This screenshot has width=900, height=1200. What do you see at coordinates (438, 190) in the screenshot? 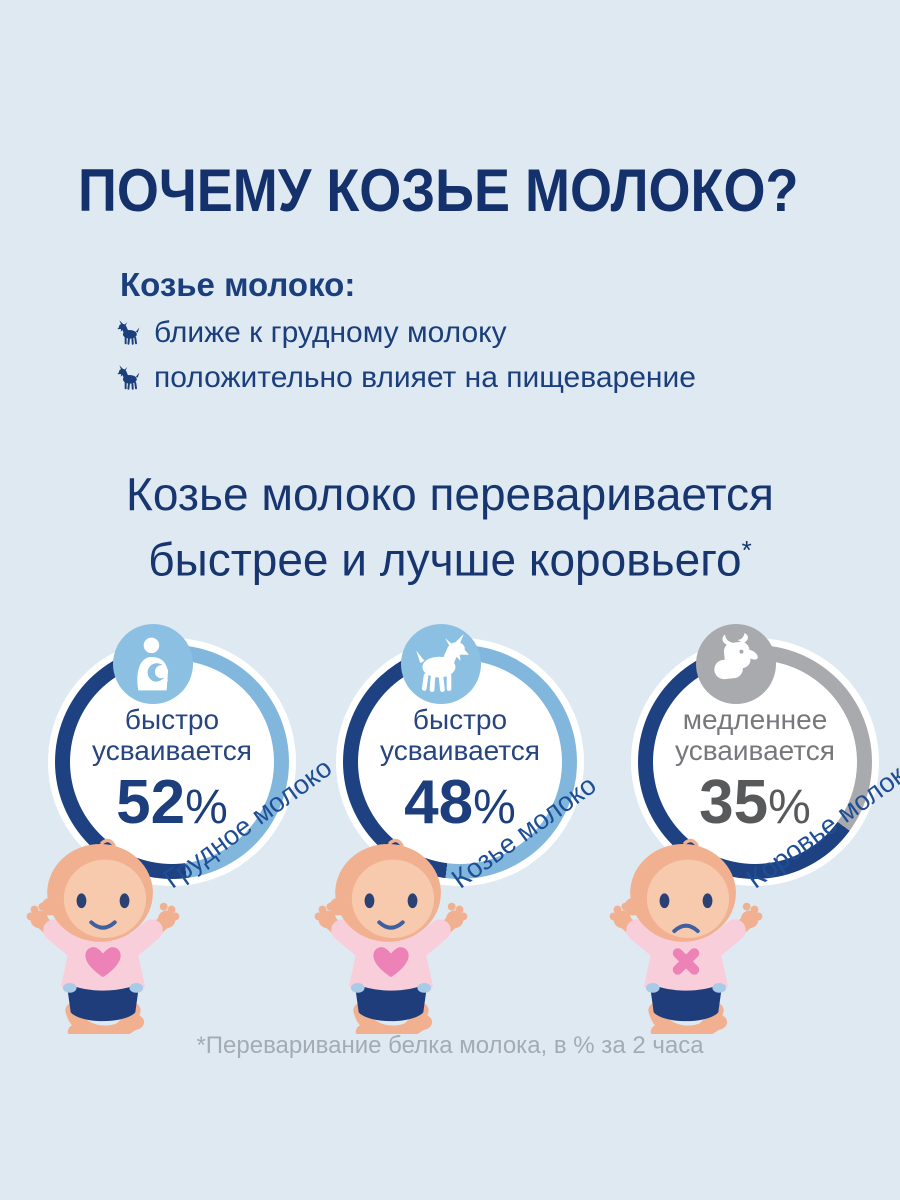
I see `page-title: ПОЧЕМУ КОЗЬЕ МОЛОКО?` at bounding box center [438, 190].